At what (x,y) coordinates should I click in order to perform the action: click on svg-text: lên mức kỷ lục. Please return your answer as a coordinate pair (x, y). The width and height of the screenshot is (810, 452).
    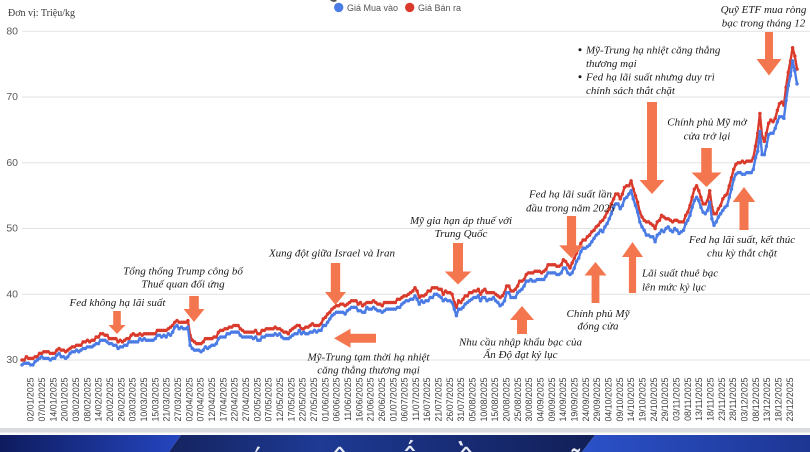
    Looking at the image, I should click on (674, 288).